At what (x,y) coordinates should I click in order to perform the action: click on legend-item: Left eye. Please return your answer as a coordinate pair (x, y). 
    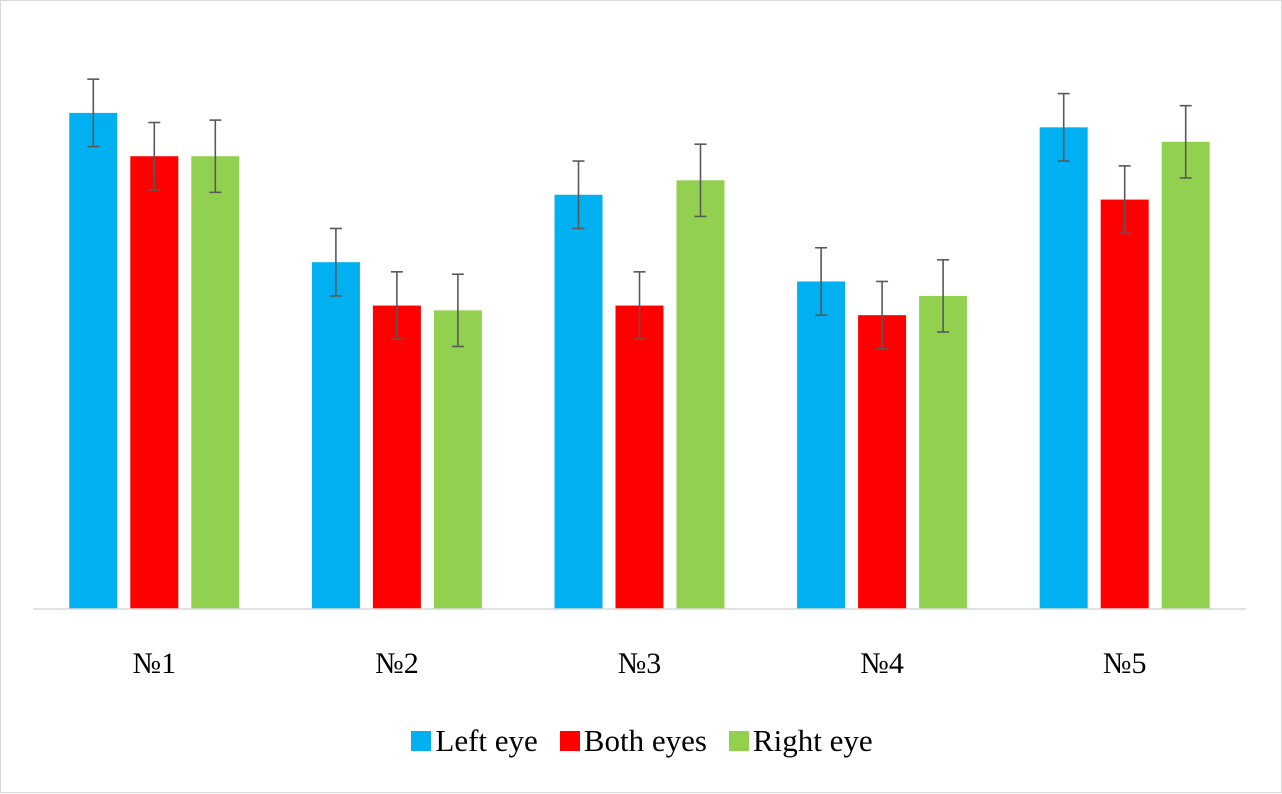
    Looking at the image, I should click on (474, 741).